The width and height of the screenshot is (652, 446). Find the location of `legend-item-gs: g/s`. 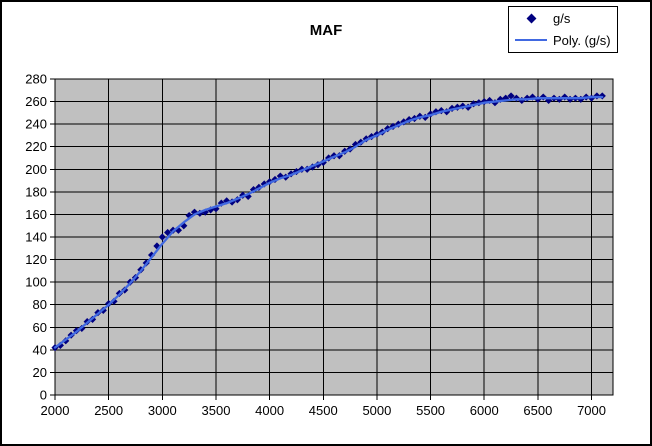

legend-item-gs: g/s is located at coordinates (563, 19).